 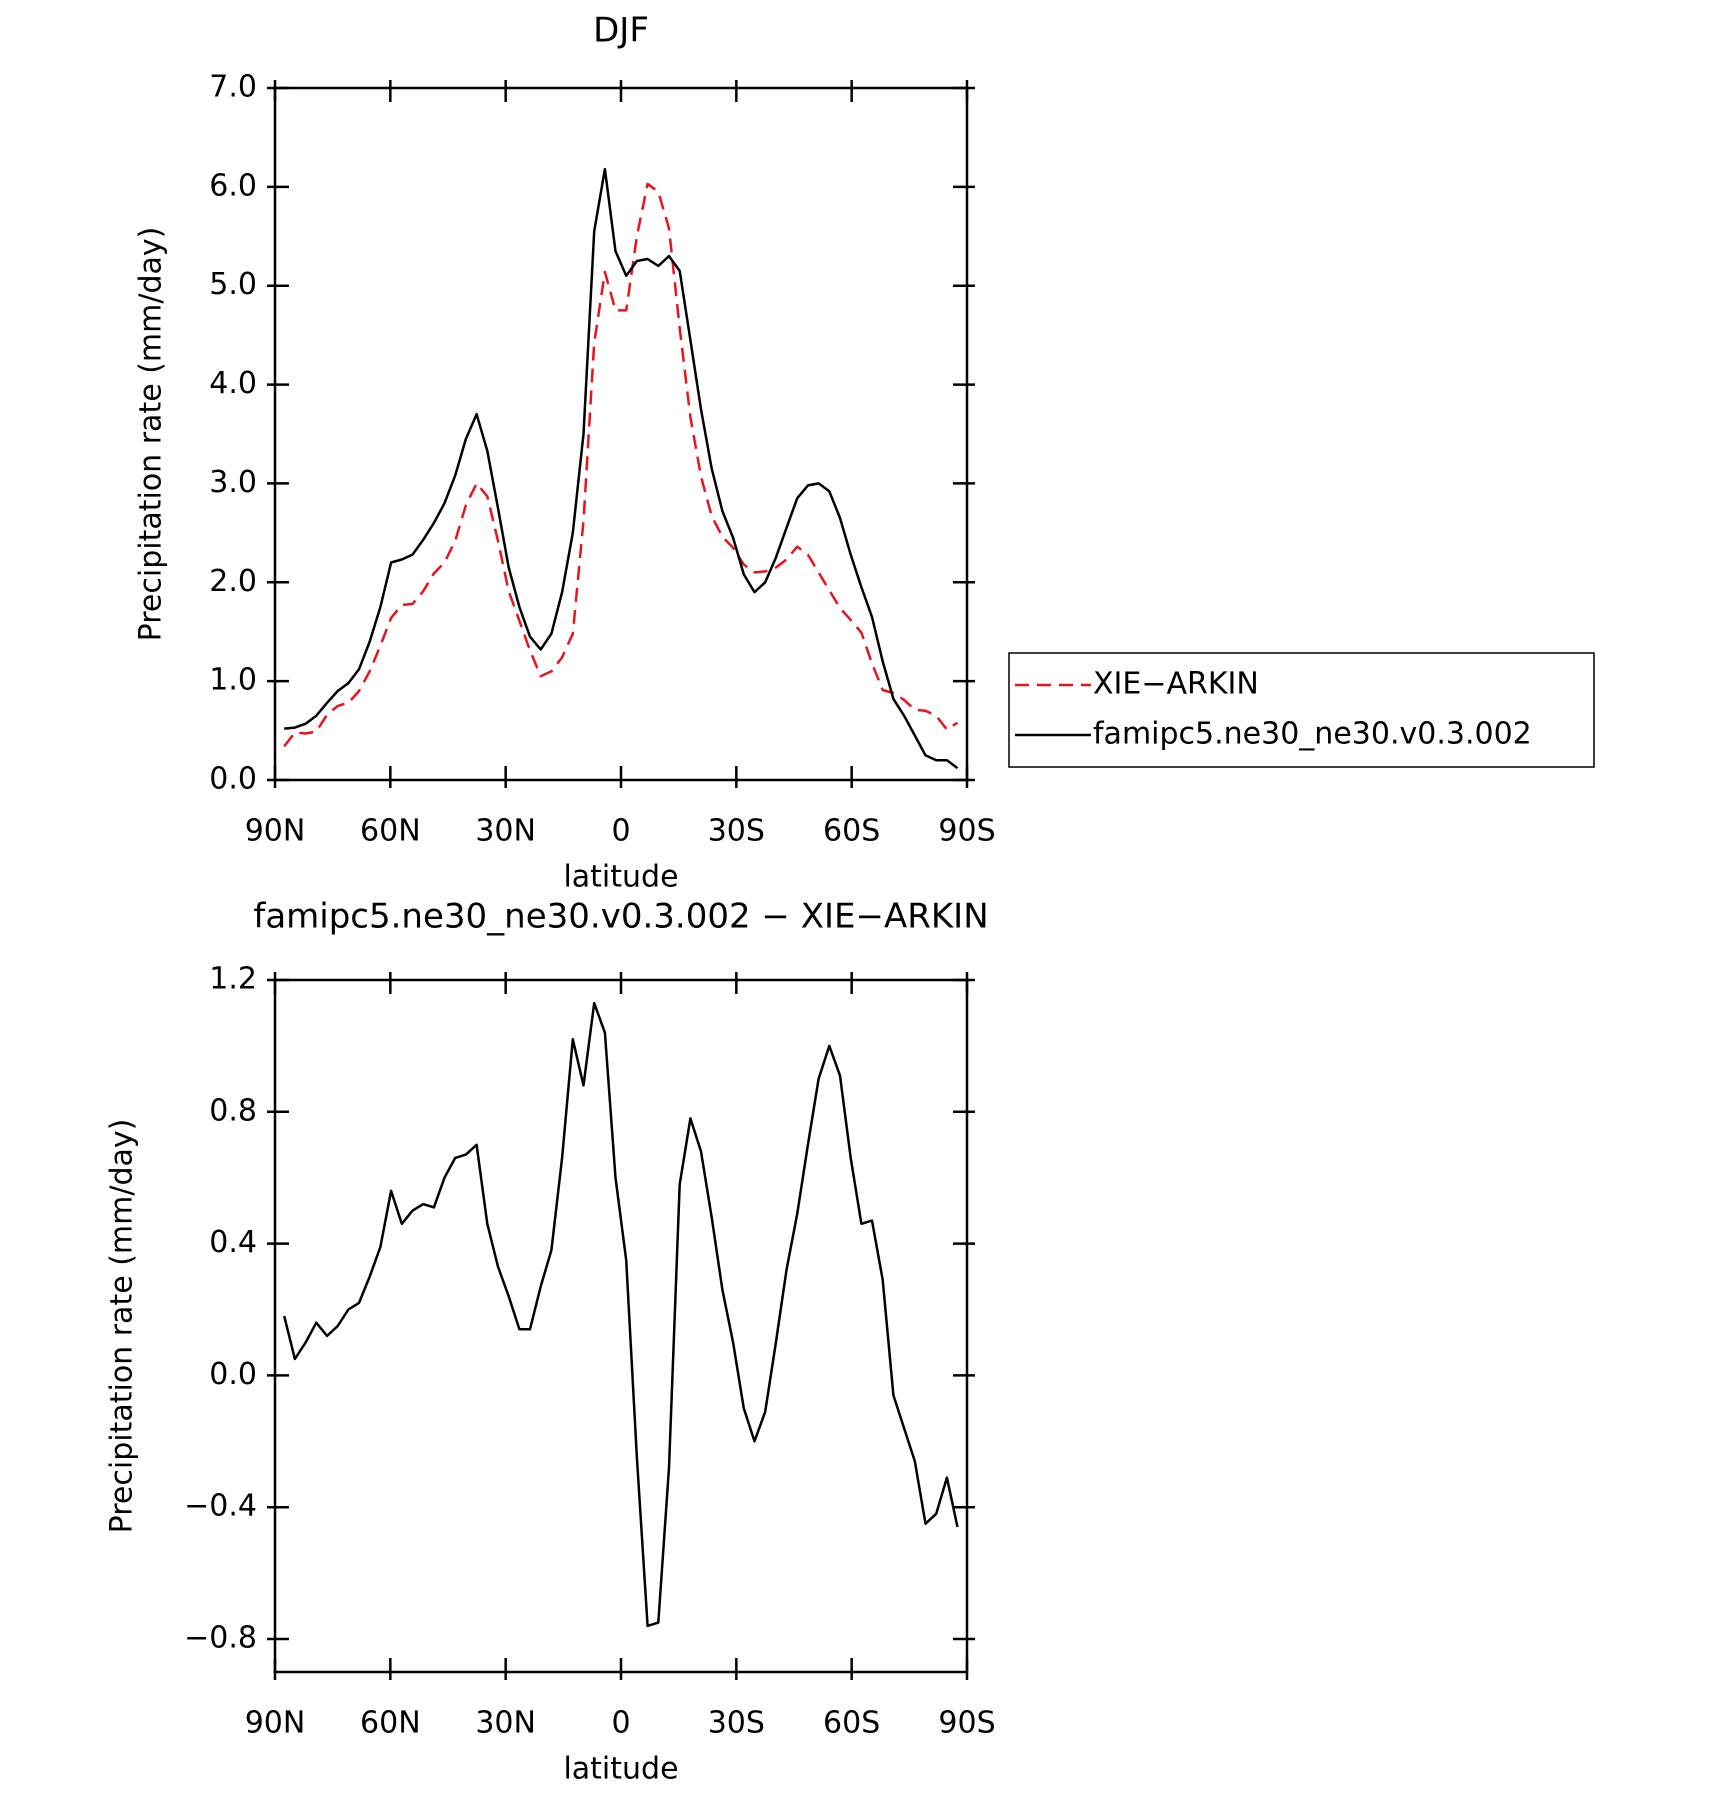 What do you see at coordinates (1301, 710) in the screenshot?
I see `legend-box` at bounding box center [1301, 710].